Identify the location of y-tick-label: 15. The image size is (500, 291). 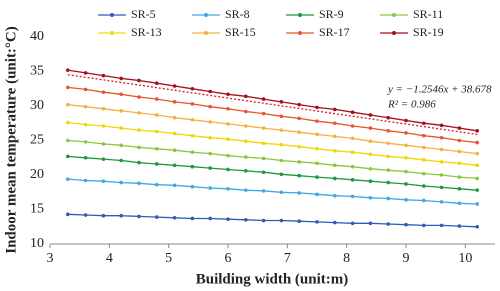
(37, 209).